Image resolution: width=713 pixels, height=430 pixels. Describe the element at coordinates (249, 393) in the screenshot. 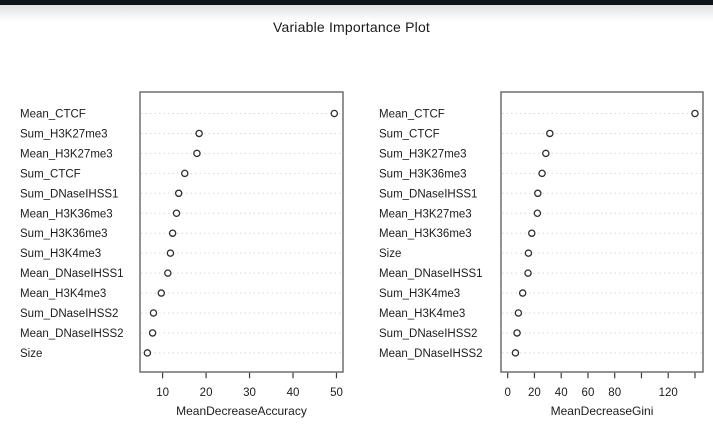

I see `x-tick-label: 30` at that location.